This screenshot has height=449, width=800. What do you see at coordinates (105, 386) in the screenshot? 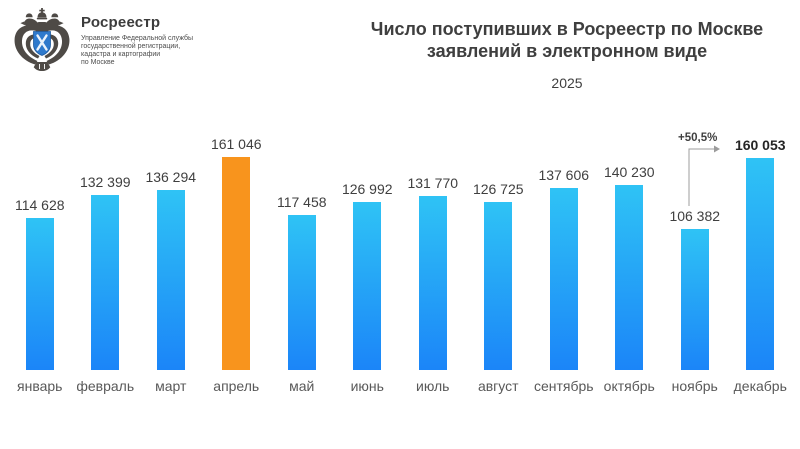
I see `month-label: февраль` at bounding box center [105, 386].